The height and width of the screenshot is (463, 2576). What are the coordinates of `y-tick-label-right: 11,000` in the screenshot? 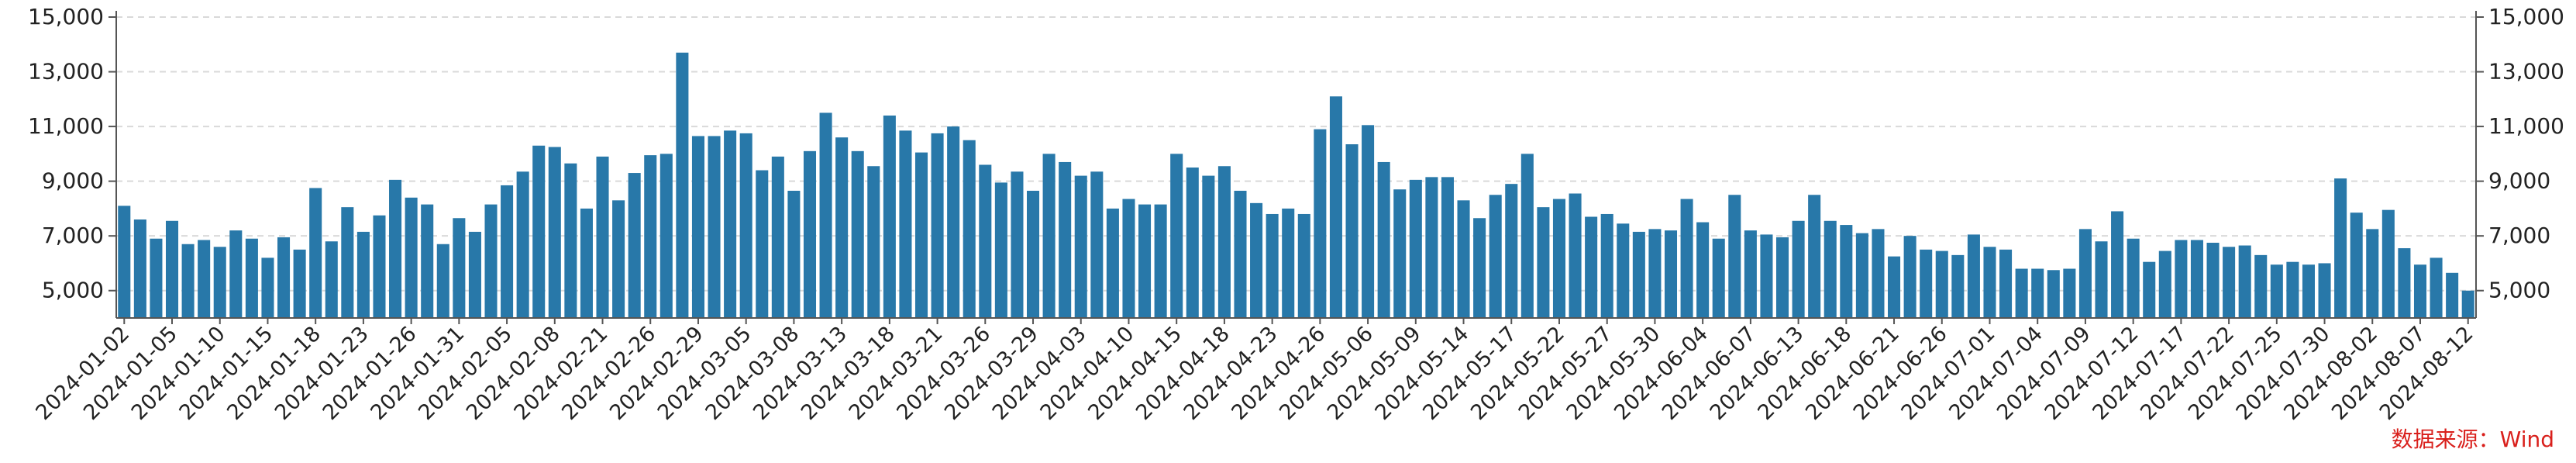 It's located at (2526, 126).